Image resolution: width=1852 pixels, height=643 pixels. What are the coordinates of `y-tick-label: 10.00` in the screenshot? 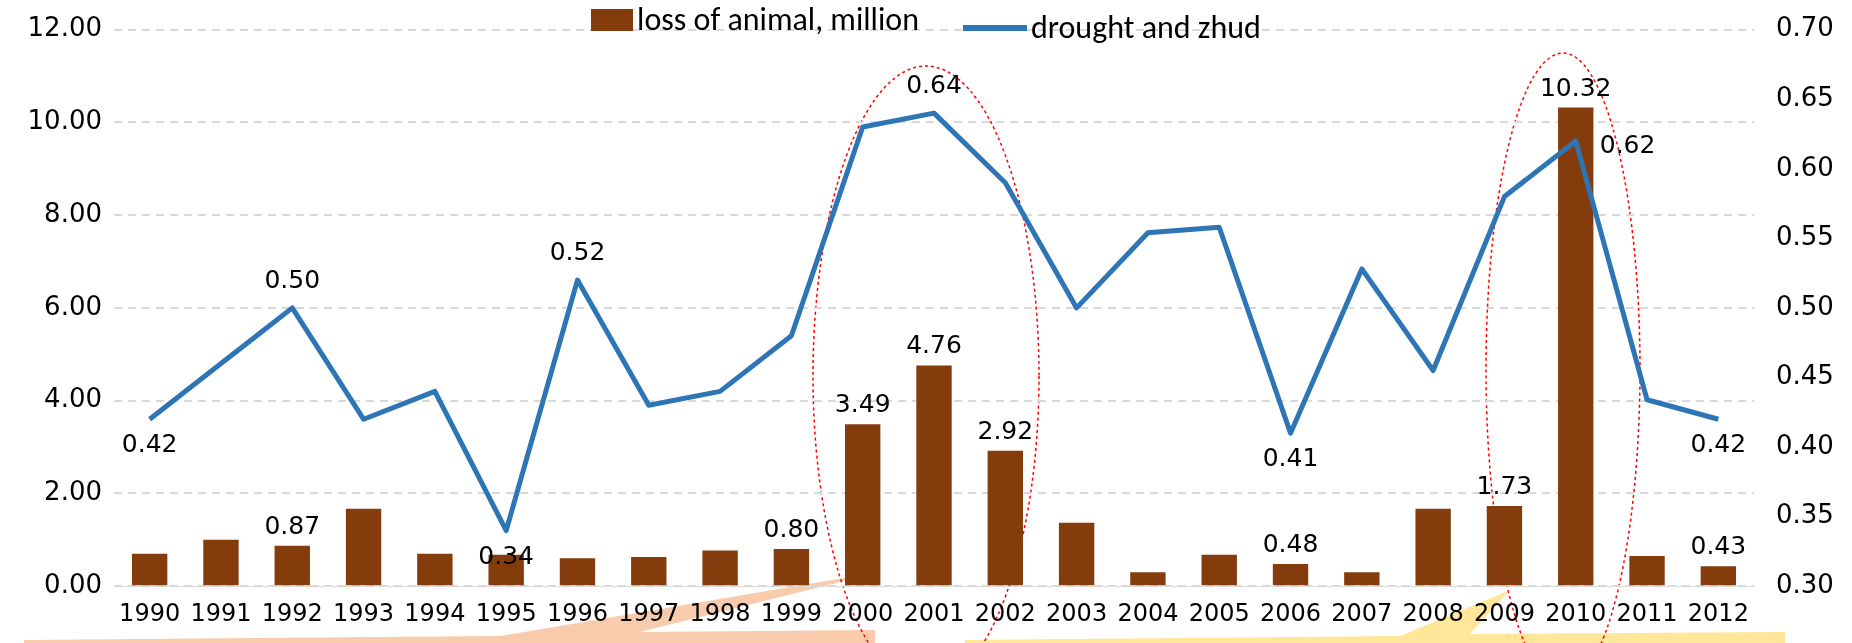 It's located at (64, 120).